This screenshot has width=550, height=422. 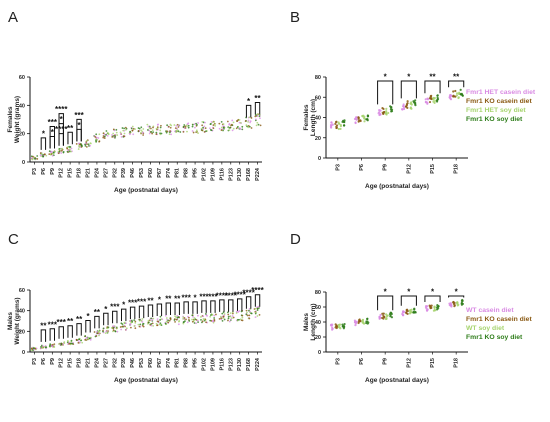 I want to click on x-tick-label: P123, so click(x=231, y=364).